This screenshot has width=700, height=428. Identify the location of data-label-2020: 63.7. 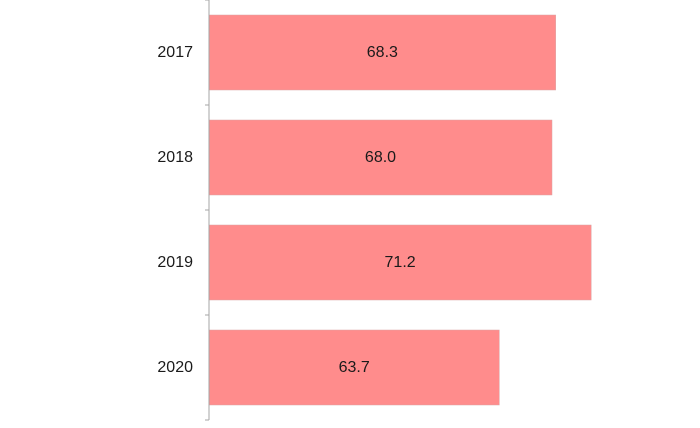
(354, 367).